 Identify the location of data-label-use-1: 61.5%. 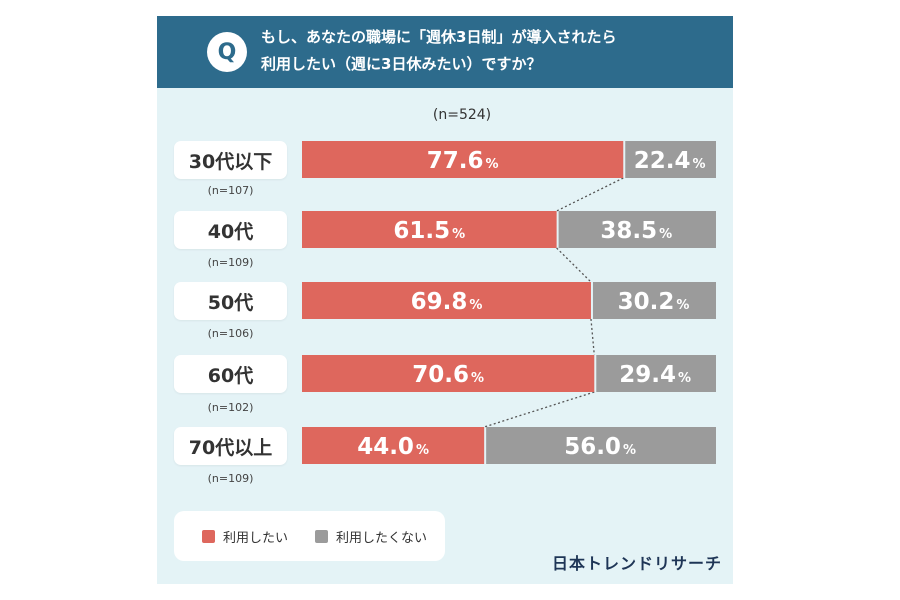
(429, 231).